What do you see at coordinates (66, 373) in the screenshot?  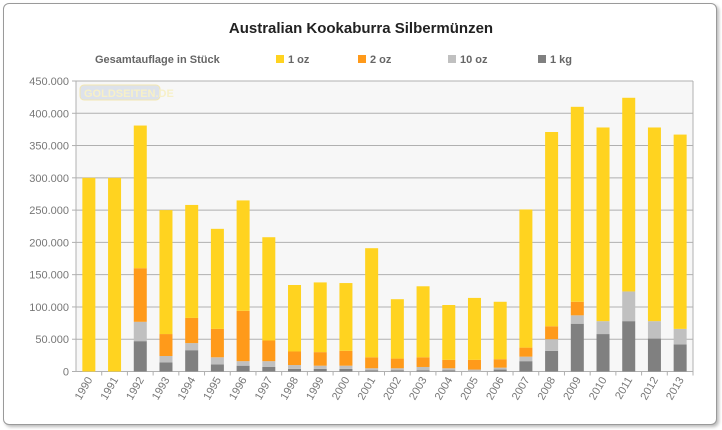 I see `y-tick-label: 0` at bounding box center [66, 373].